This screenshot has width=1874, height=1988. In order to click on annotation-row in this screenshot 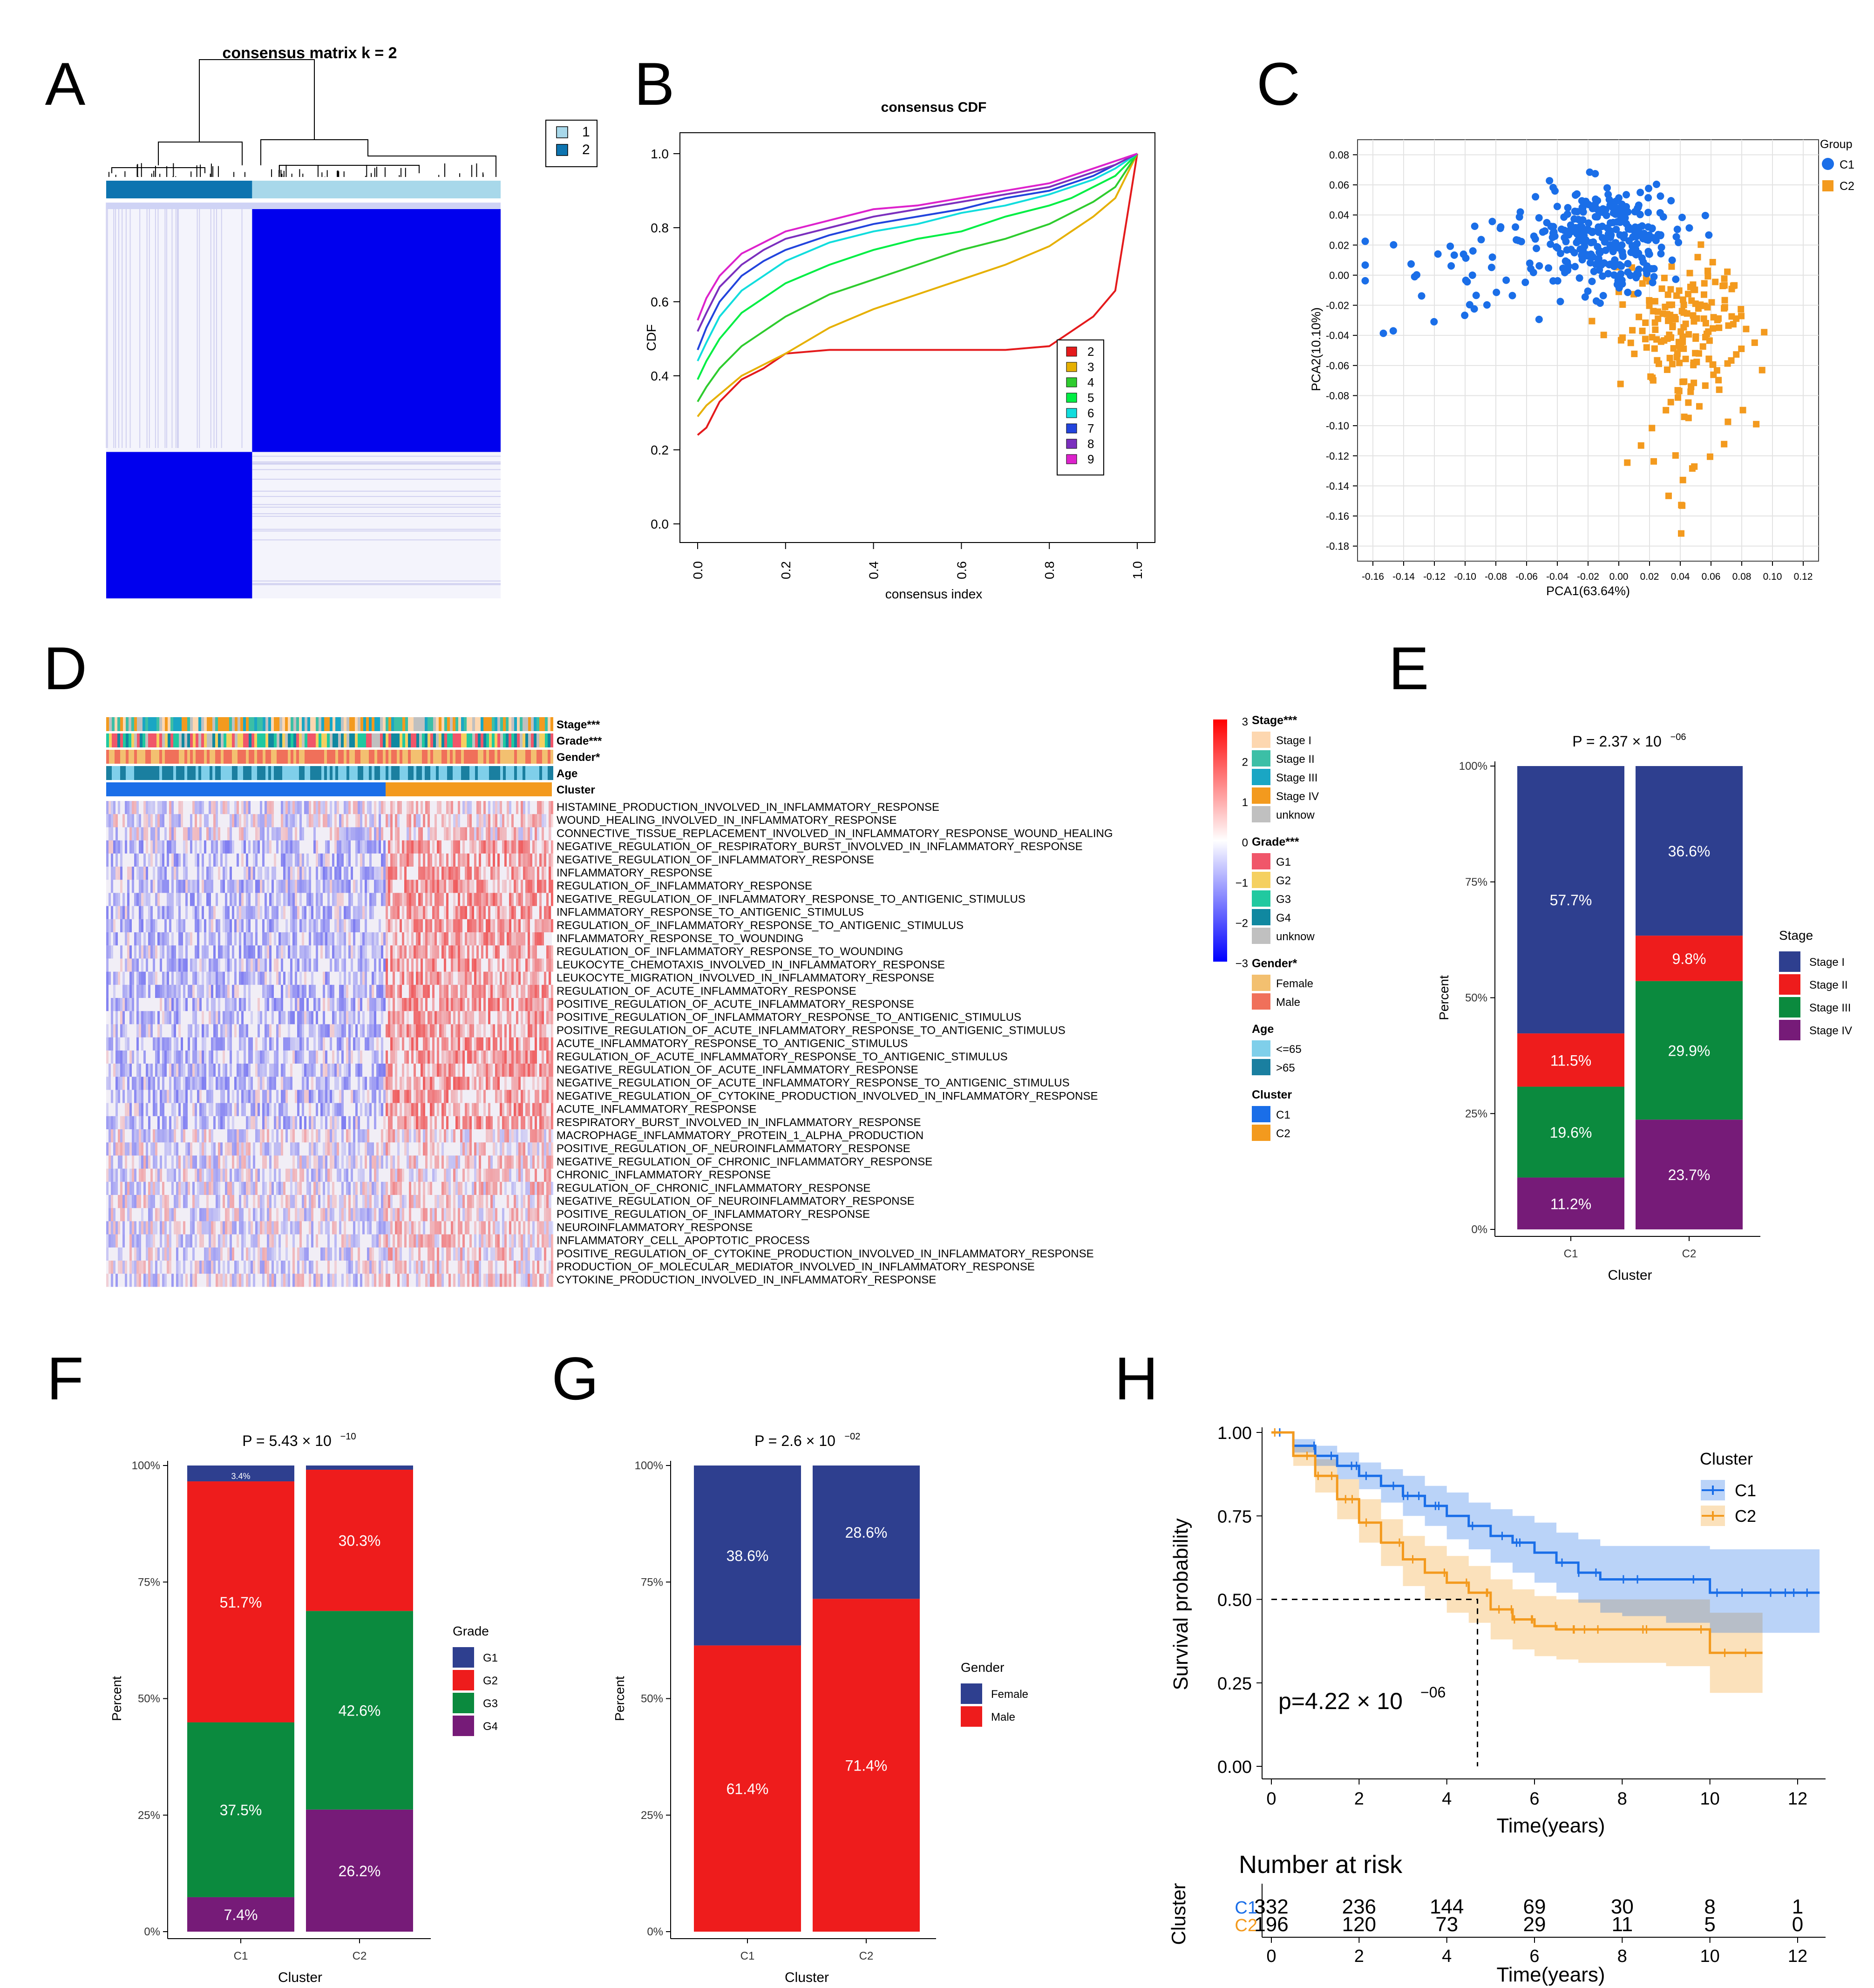, I will do `click(329, 724)`.